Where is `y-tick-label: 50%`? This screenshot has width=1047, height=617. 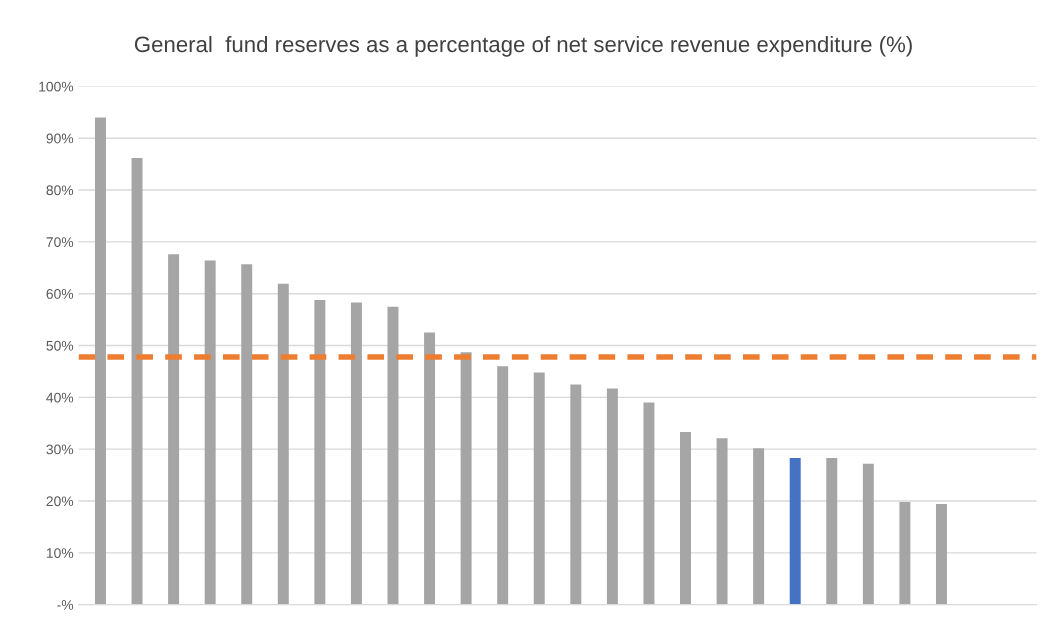
y-tick-label: 50% is located at coordinates (60, 345).